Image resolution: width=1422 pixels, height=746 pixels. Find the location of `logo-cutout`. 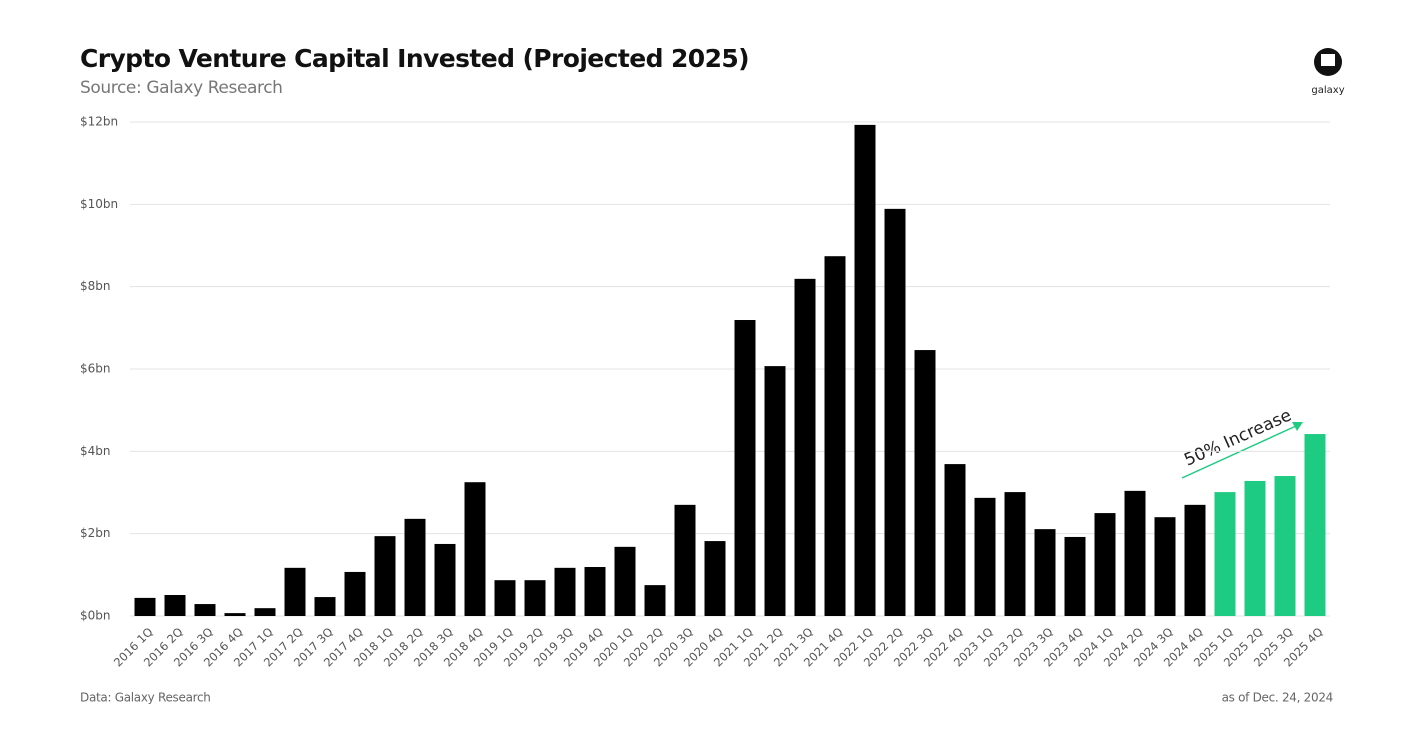

logo-cutout is located at coordinates (1328, 60).